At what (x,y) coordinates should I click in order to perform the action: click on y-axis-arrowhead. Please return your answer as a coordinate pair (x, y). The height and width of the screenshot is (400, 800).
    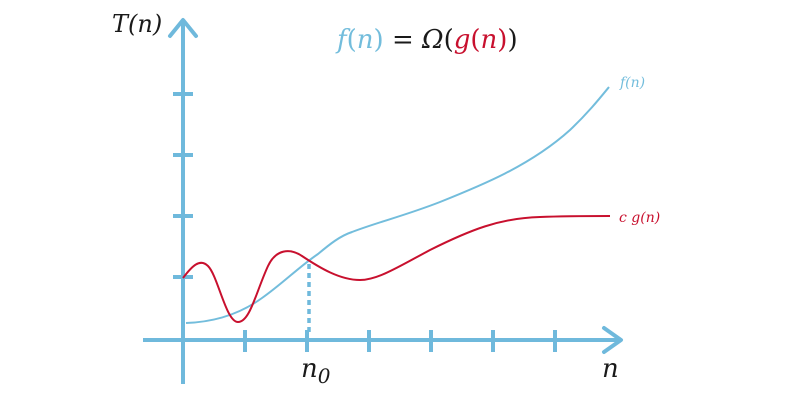
    Looking at the image, I should click on (183, 28).